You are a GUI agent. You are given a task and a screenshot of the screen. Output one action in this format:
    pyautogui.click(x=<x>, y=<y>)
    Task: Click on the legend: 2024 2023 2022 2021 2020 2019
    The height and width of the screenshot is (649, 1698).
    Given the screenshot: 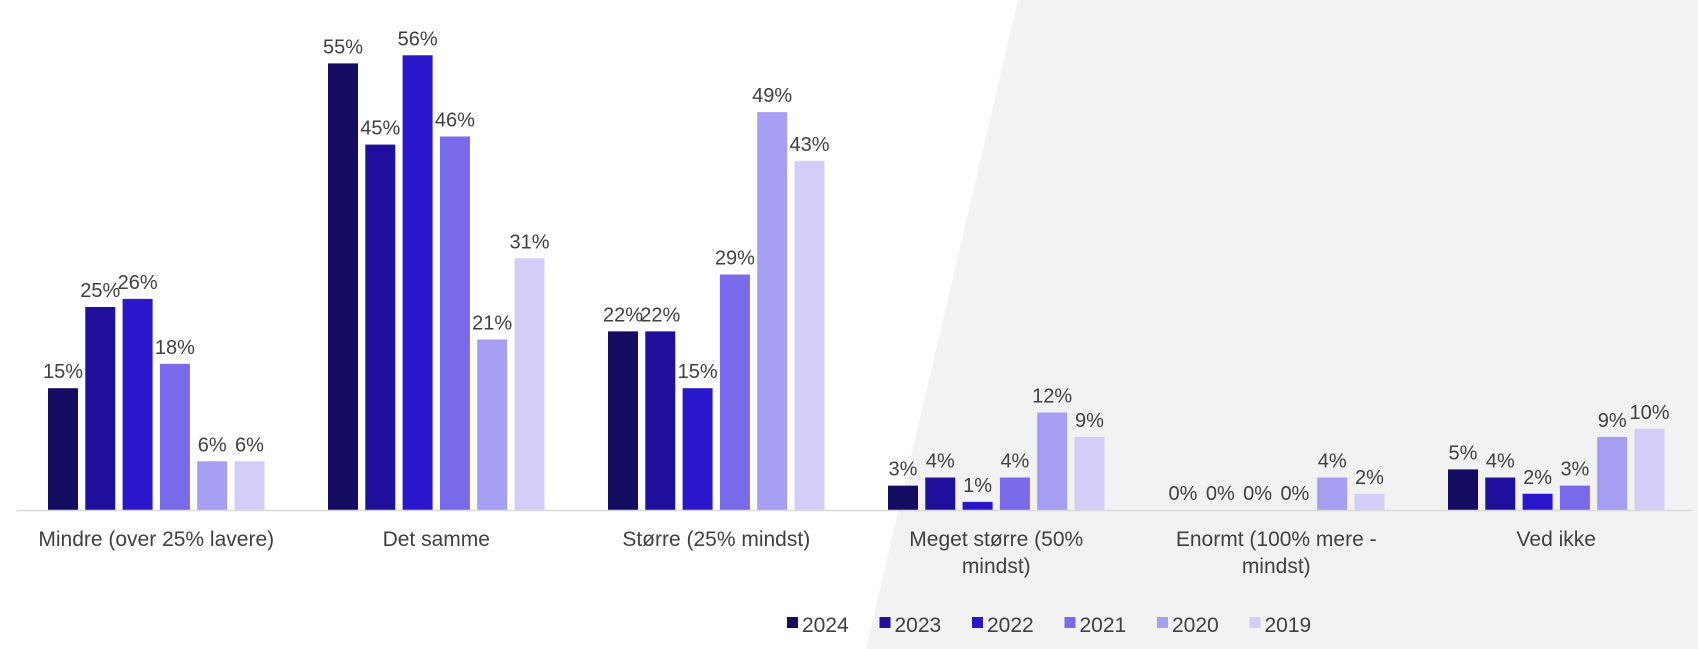 What is the action you would take?
    pyautogui.click(x=1049, y=625)
    